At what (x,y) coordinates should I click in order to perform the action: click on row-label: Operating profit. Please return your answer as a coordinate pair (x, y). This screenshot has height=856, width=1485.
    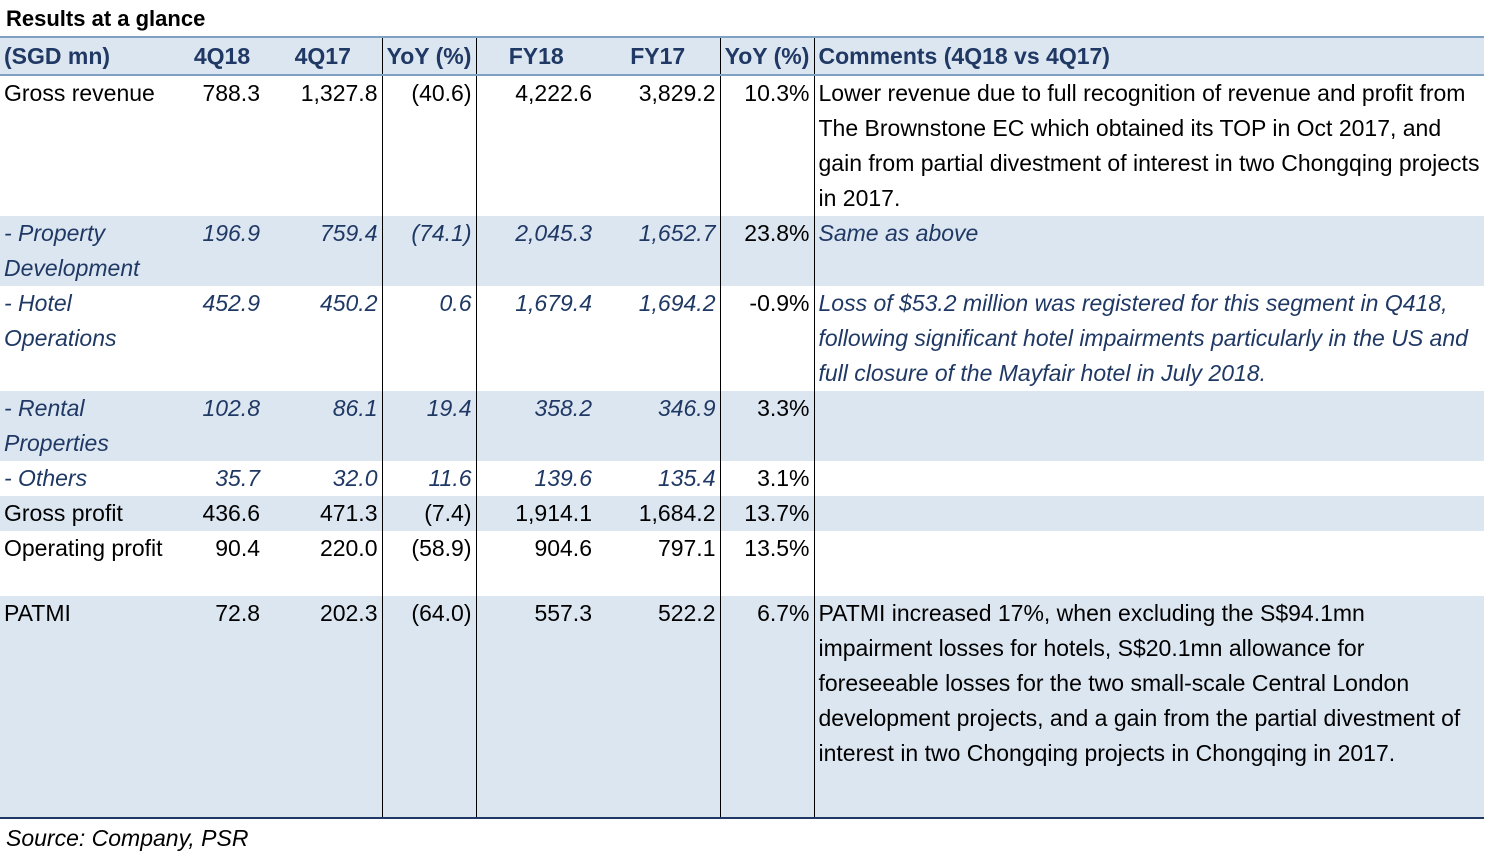
    Looking at the image, I should click on (83, 548).